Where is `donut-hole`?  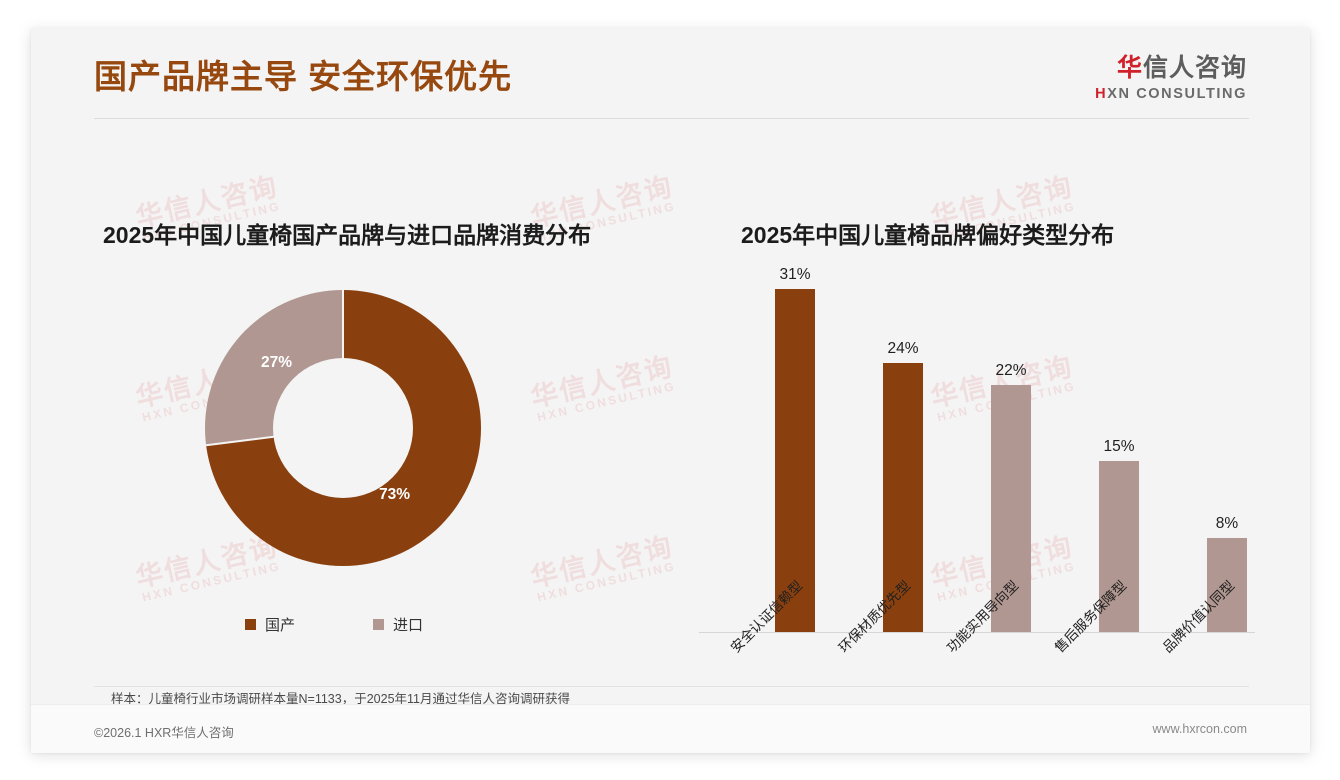 donut-hole is located at coordinates (343, 428).